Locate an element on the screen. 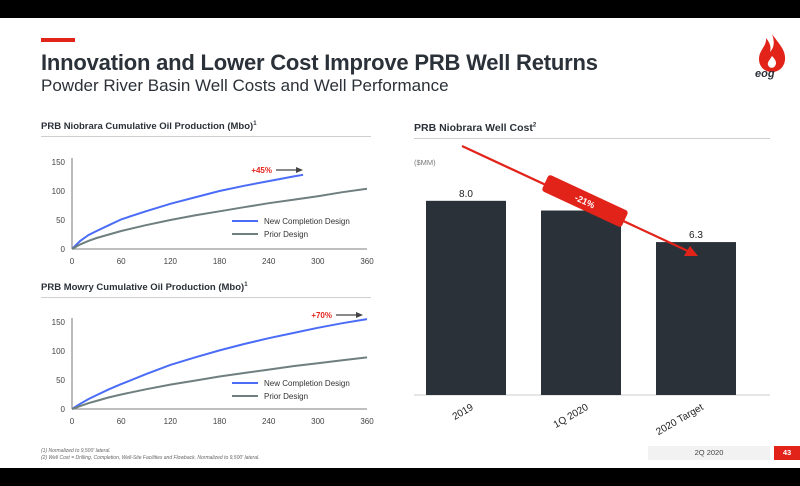 This screenshot has height=486, width=800. well-cost-annotation-badge-bg is located at coordinates (585, 201).